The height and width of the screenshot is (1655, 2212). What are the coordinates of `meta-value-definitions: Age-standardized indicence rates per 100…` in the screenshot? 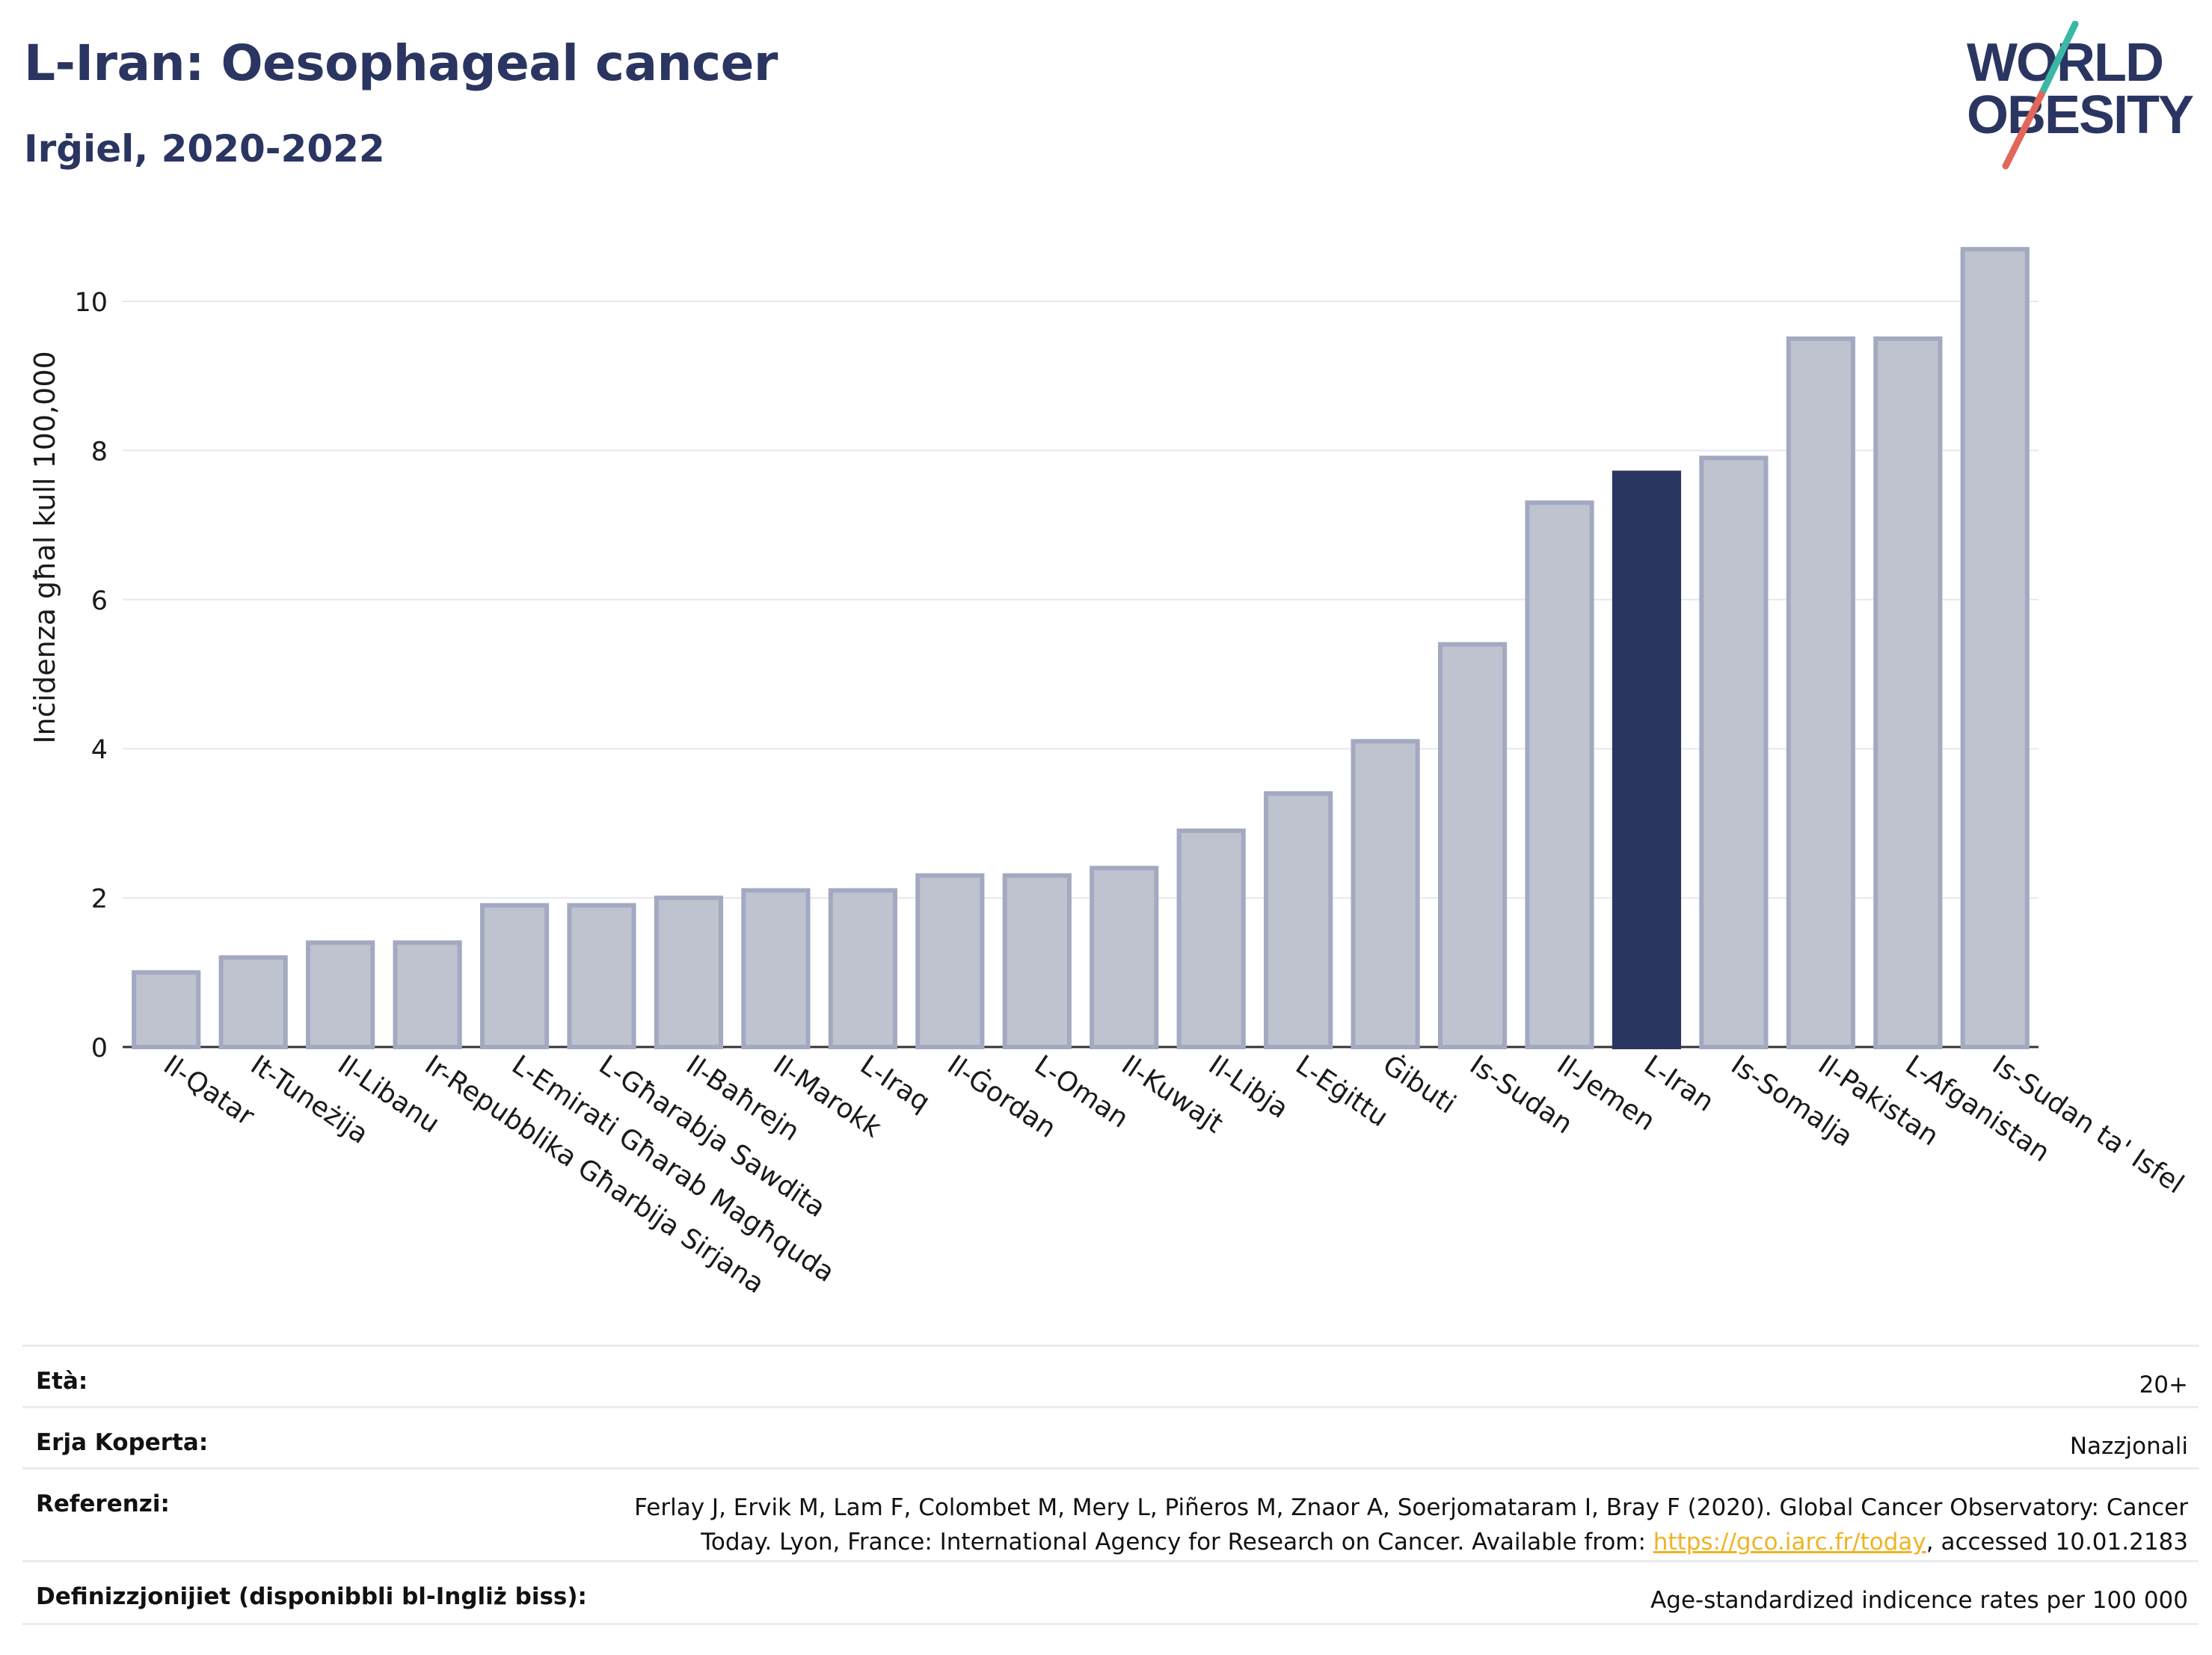 It's located at (1919, 1600).